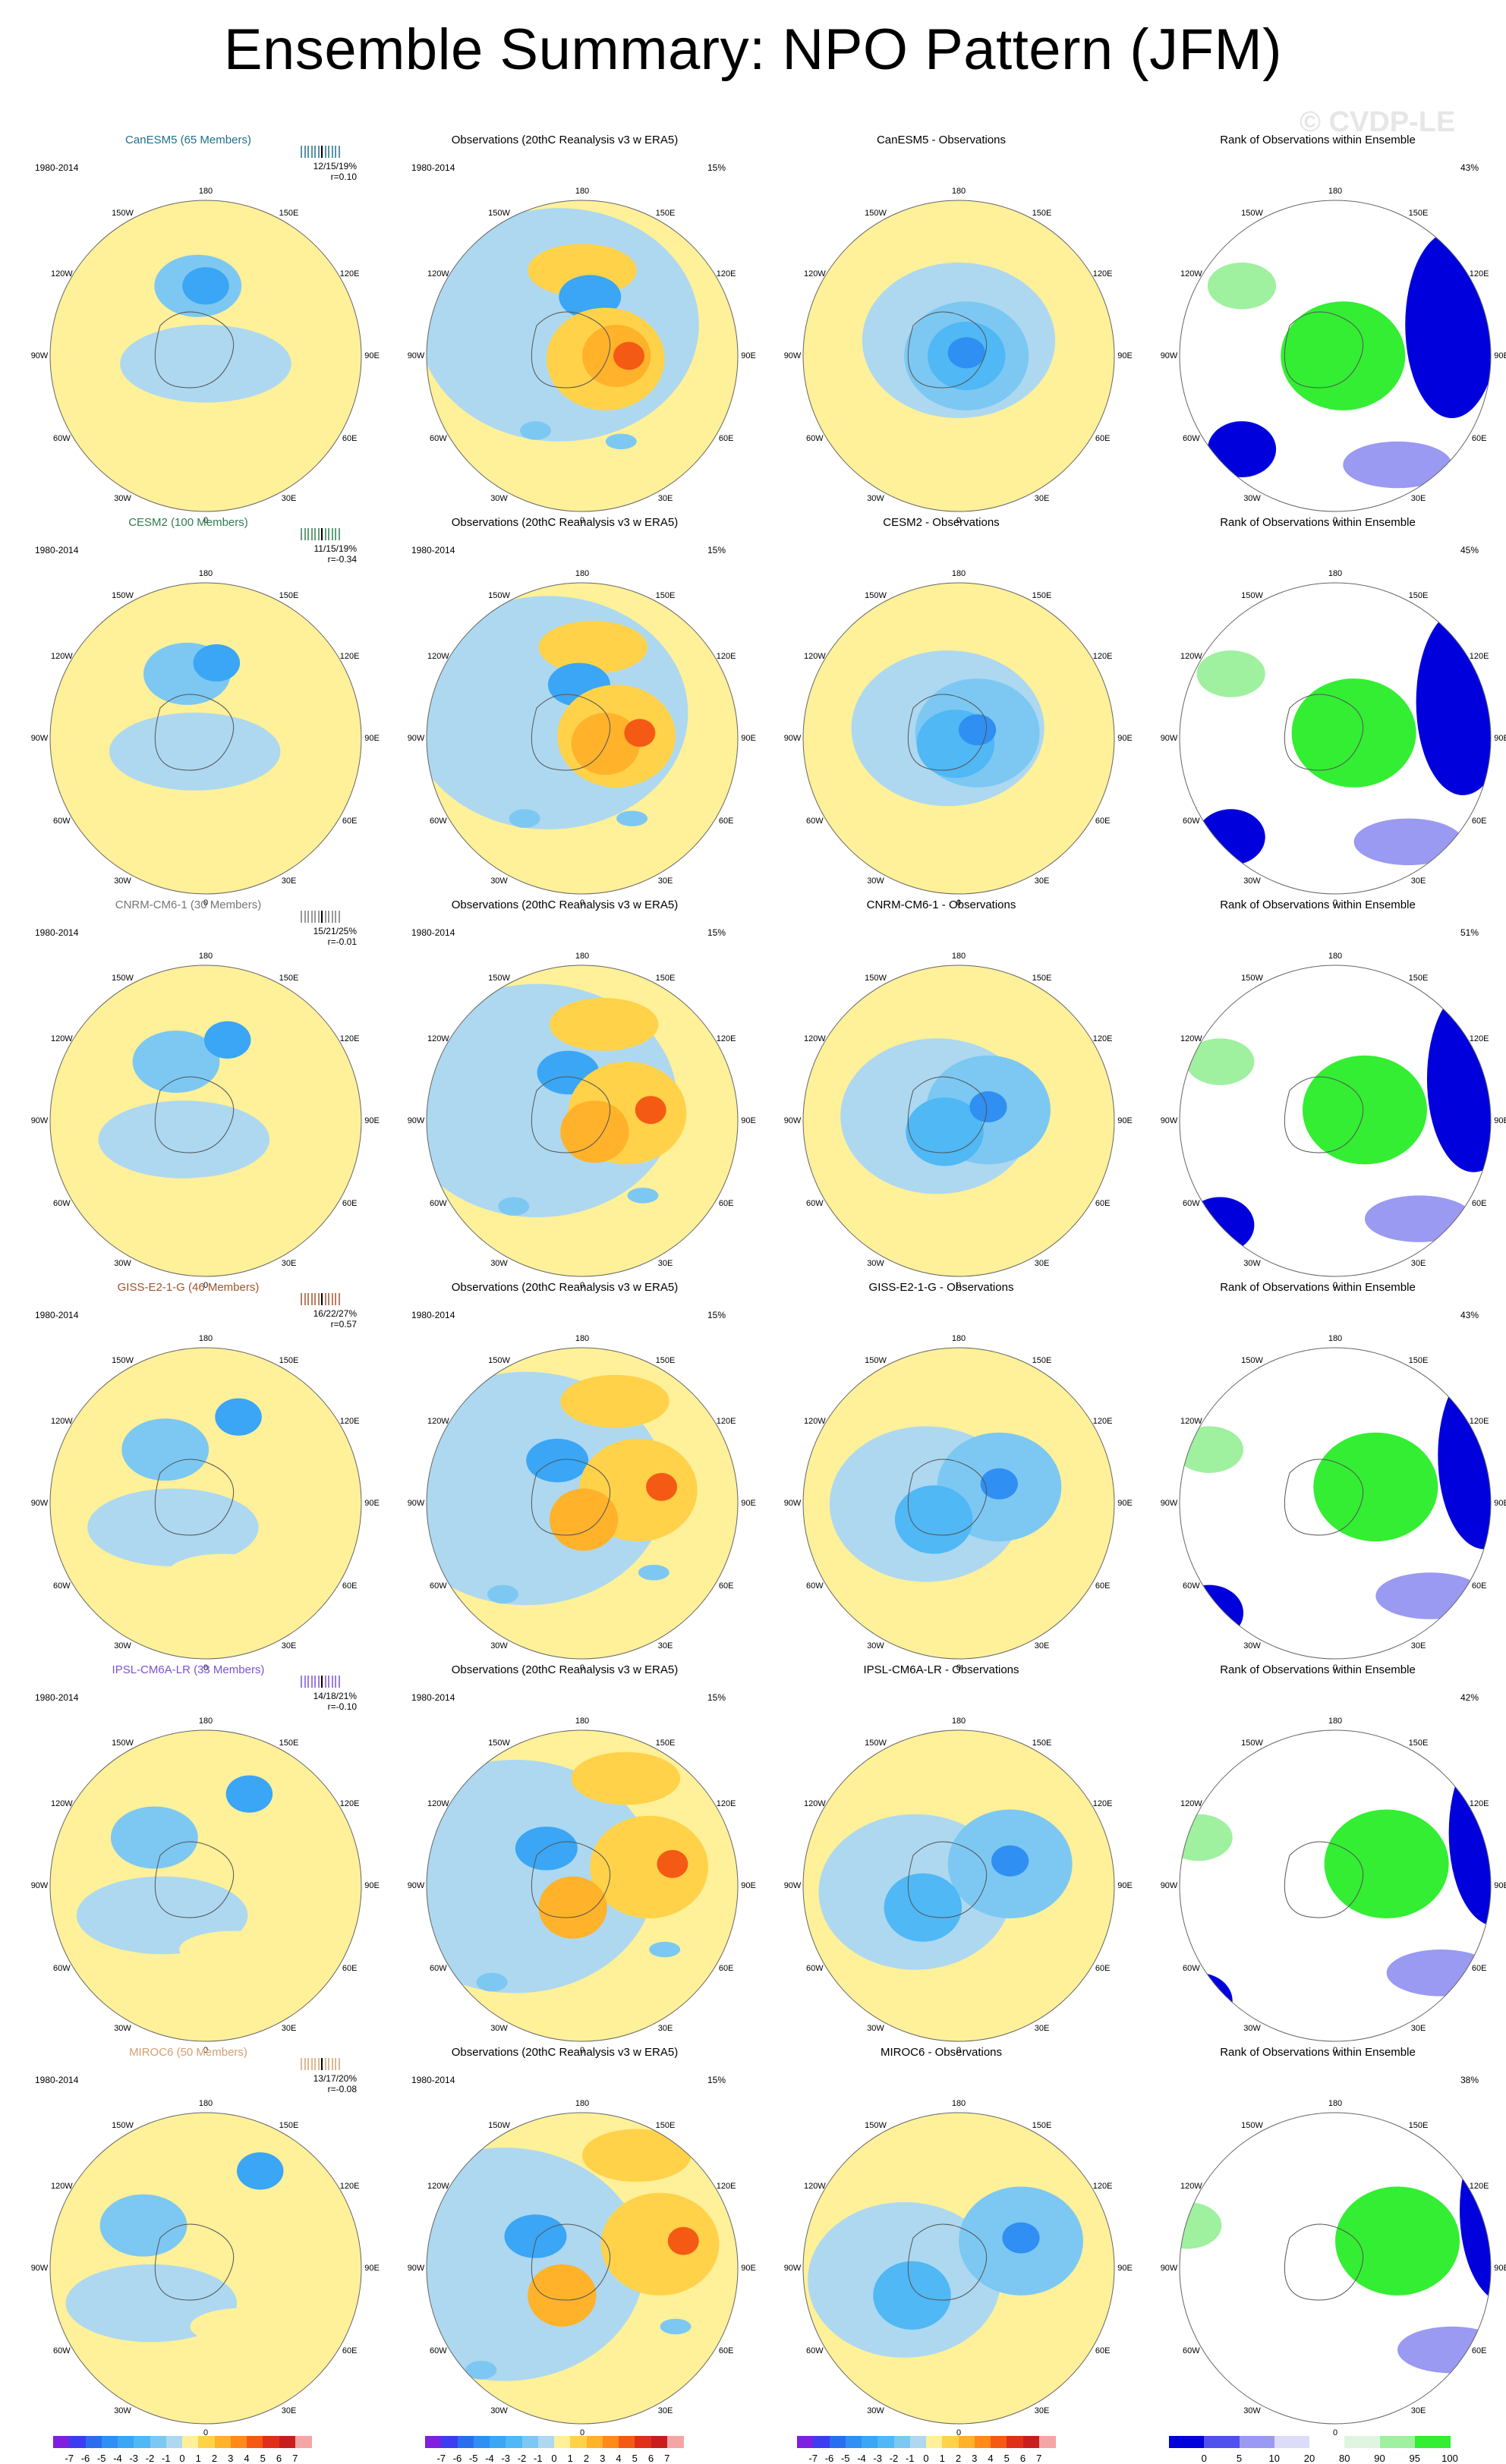  I want to click on spread-stats: 14/18/21%, so click(335, 1696).